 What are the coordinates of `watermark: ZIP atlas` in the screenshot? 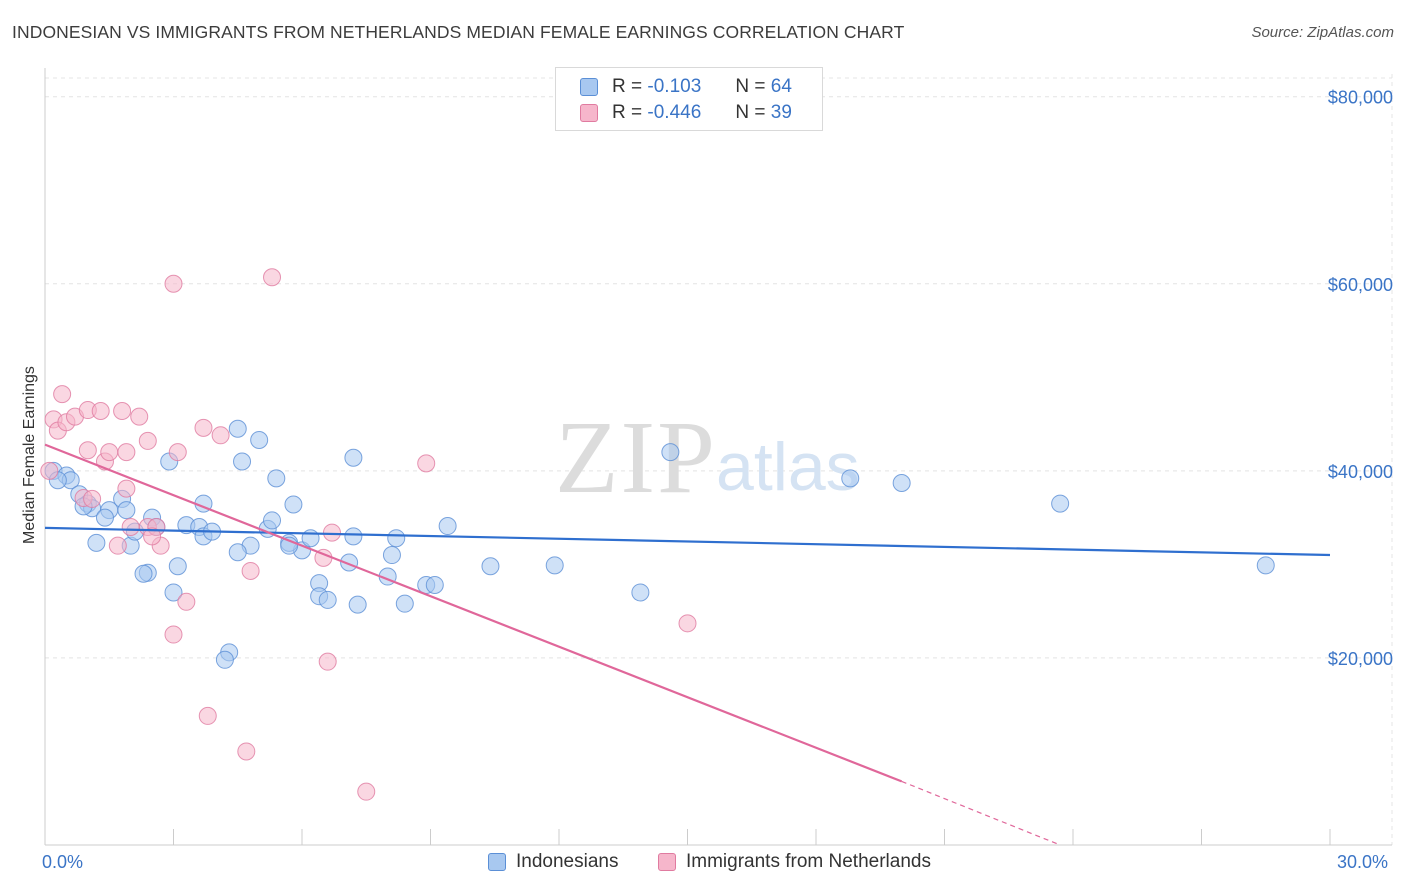 It's located at (707, 457).